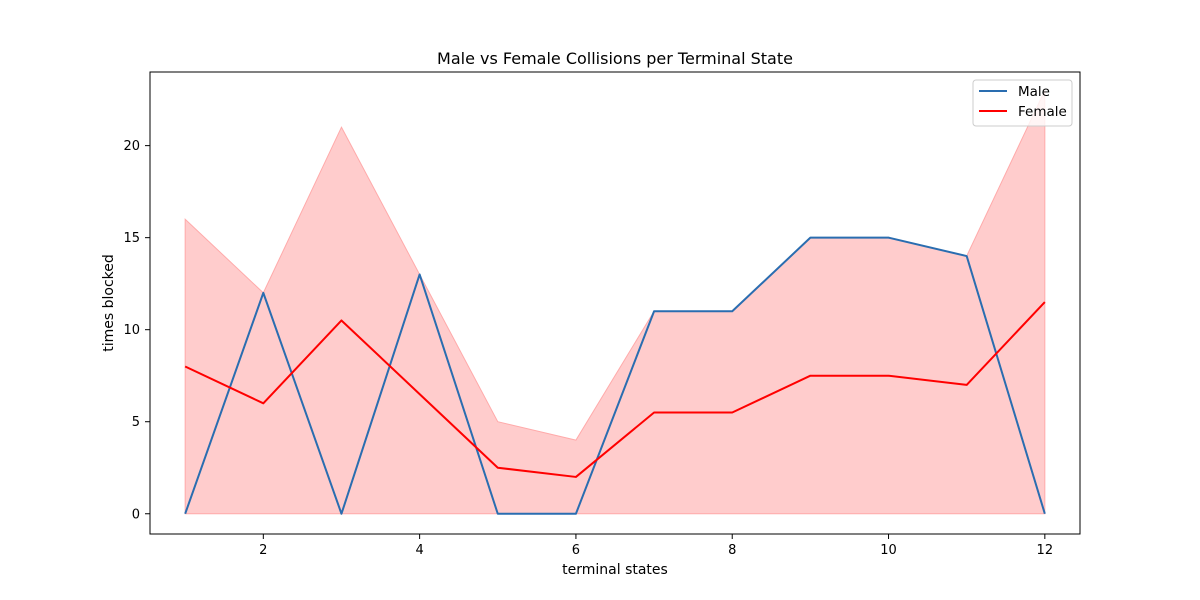 The height and width of the screenshot is (600, 1200). Describe the element at coordinates (1022, 103) in the screenshot. I see `legend: Male Female` at that location.